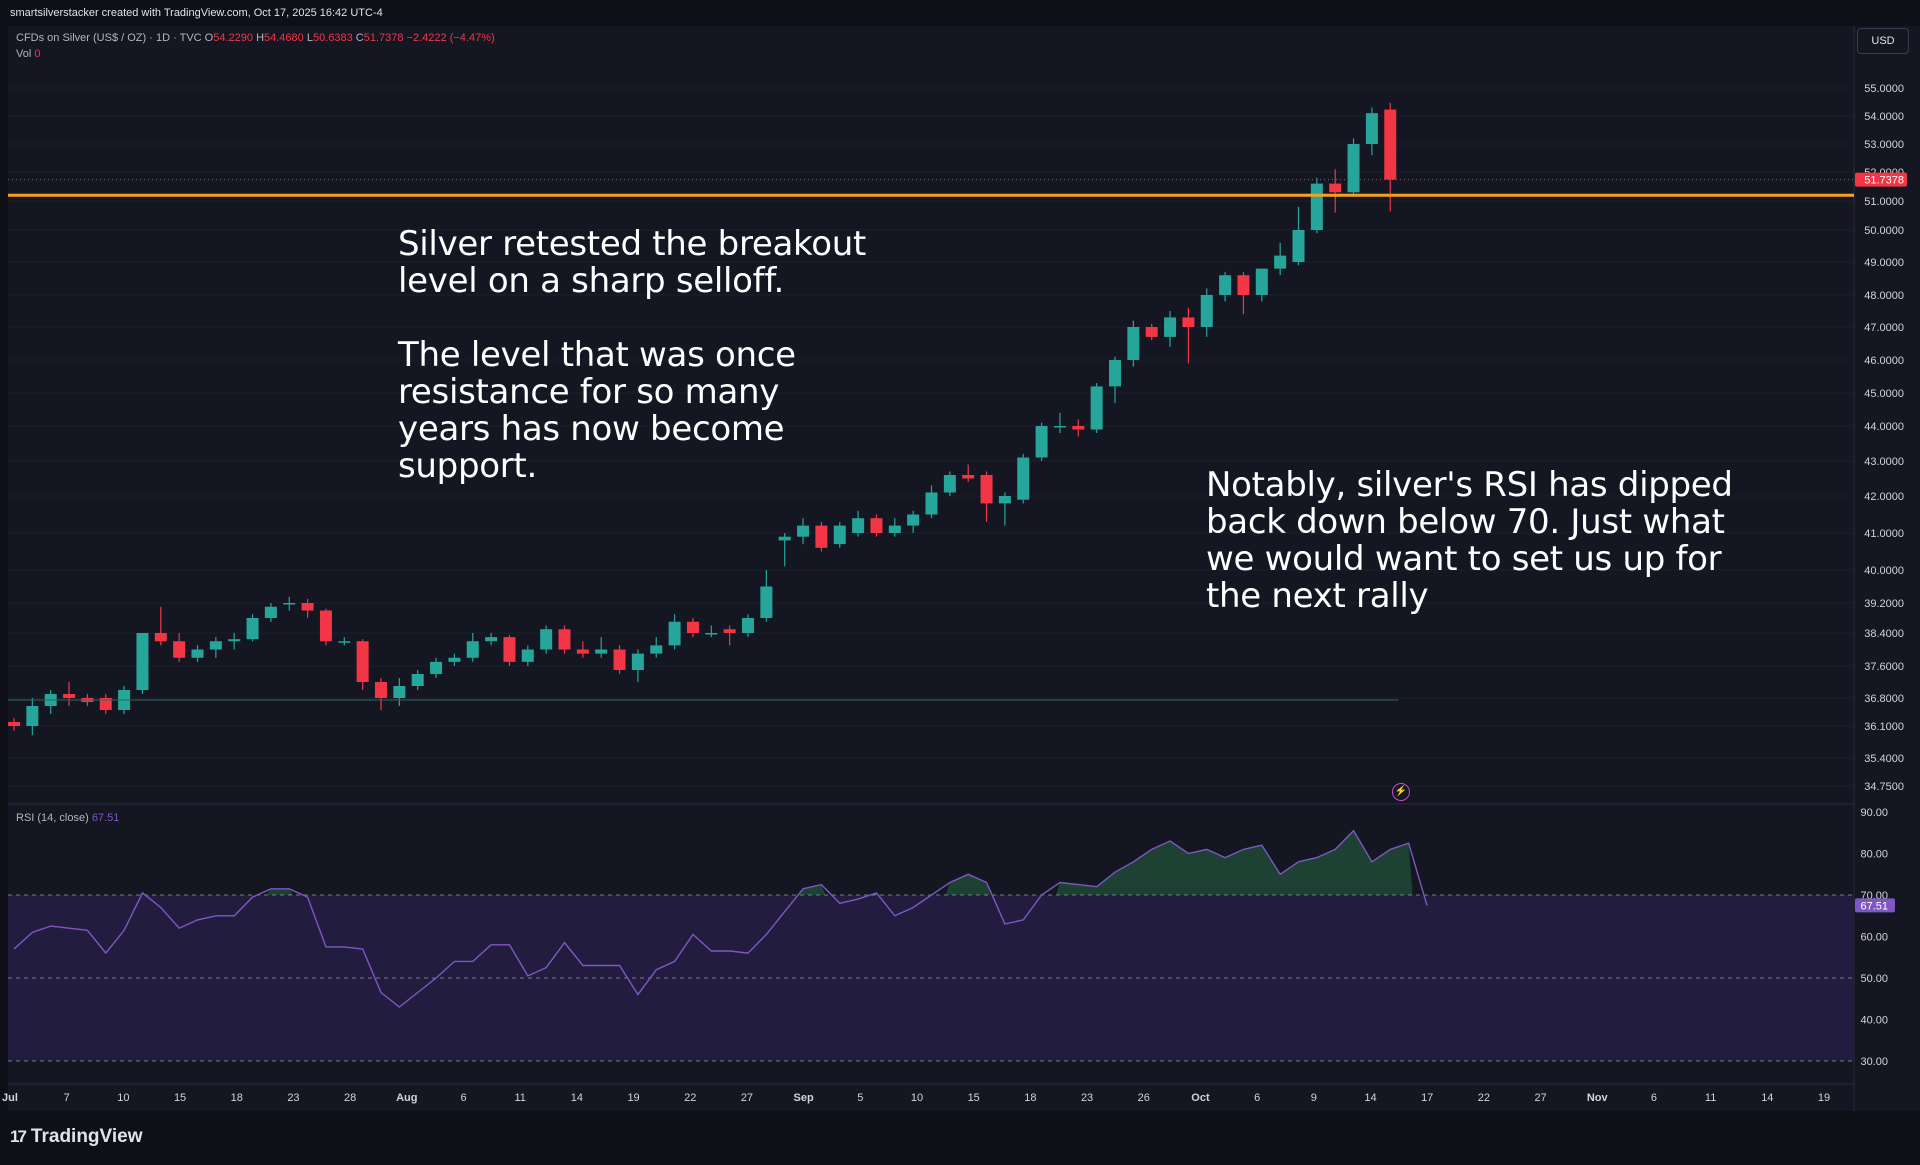  Describe the element at coordinates (109, 38) in the screenshot. I see `symbol-name: CFDs on Silver (US$ / OZ) · 1D · TVC` at that location.